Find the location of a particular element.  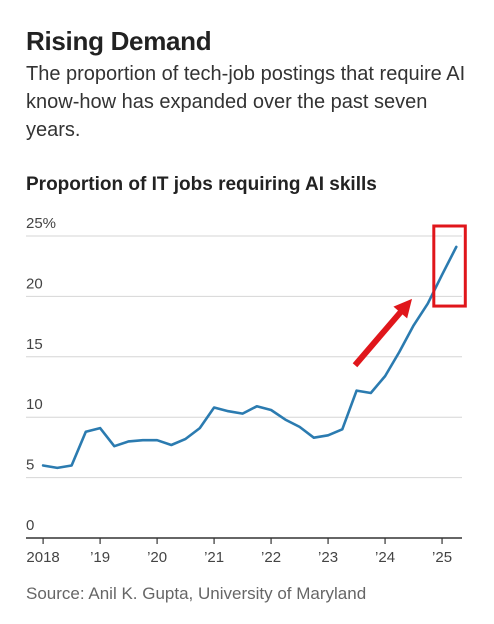

x-tick-label: ’23 is located at coordinates (328, 557).